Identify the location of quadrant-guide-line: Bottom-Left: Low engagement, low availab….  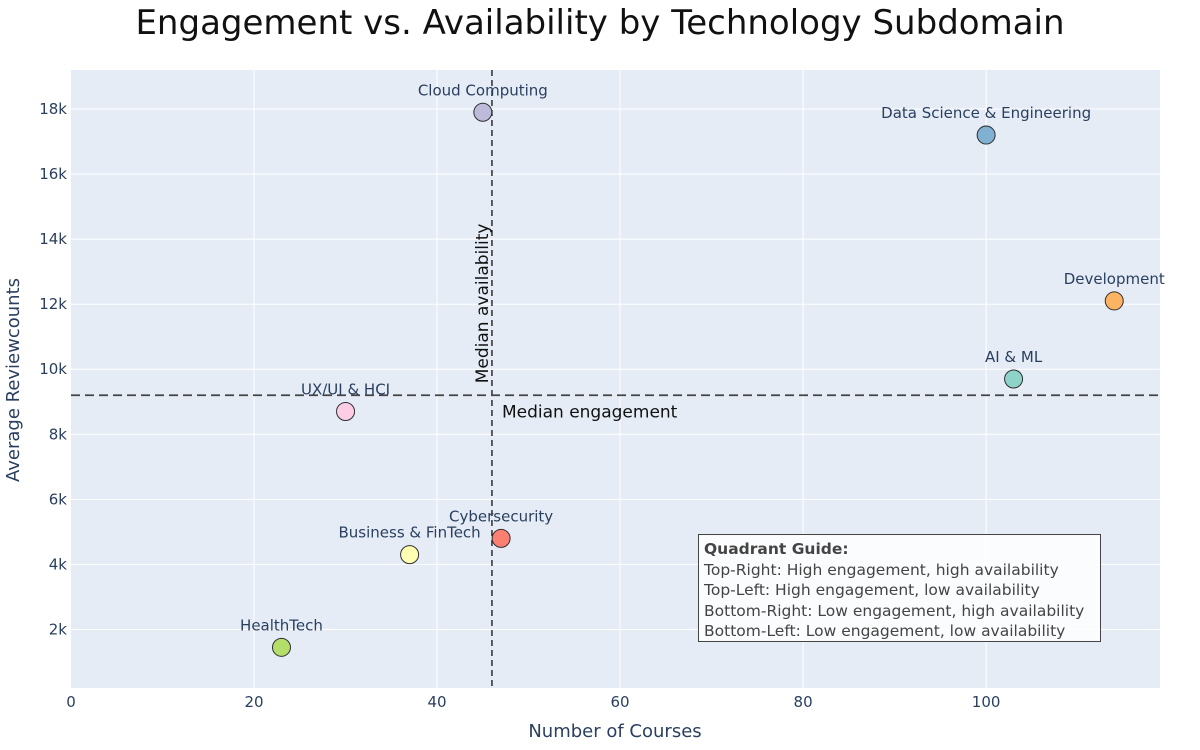
(885, 631).